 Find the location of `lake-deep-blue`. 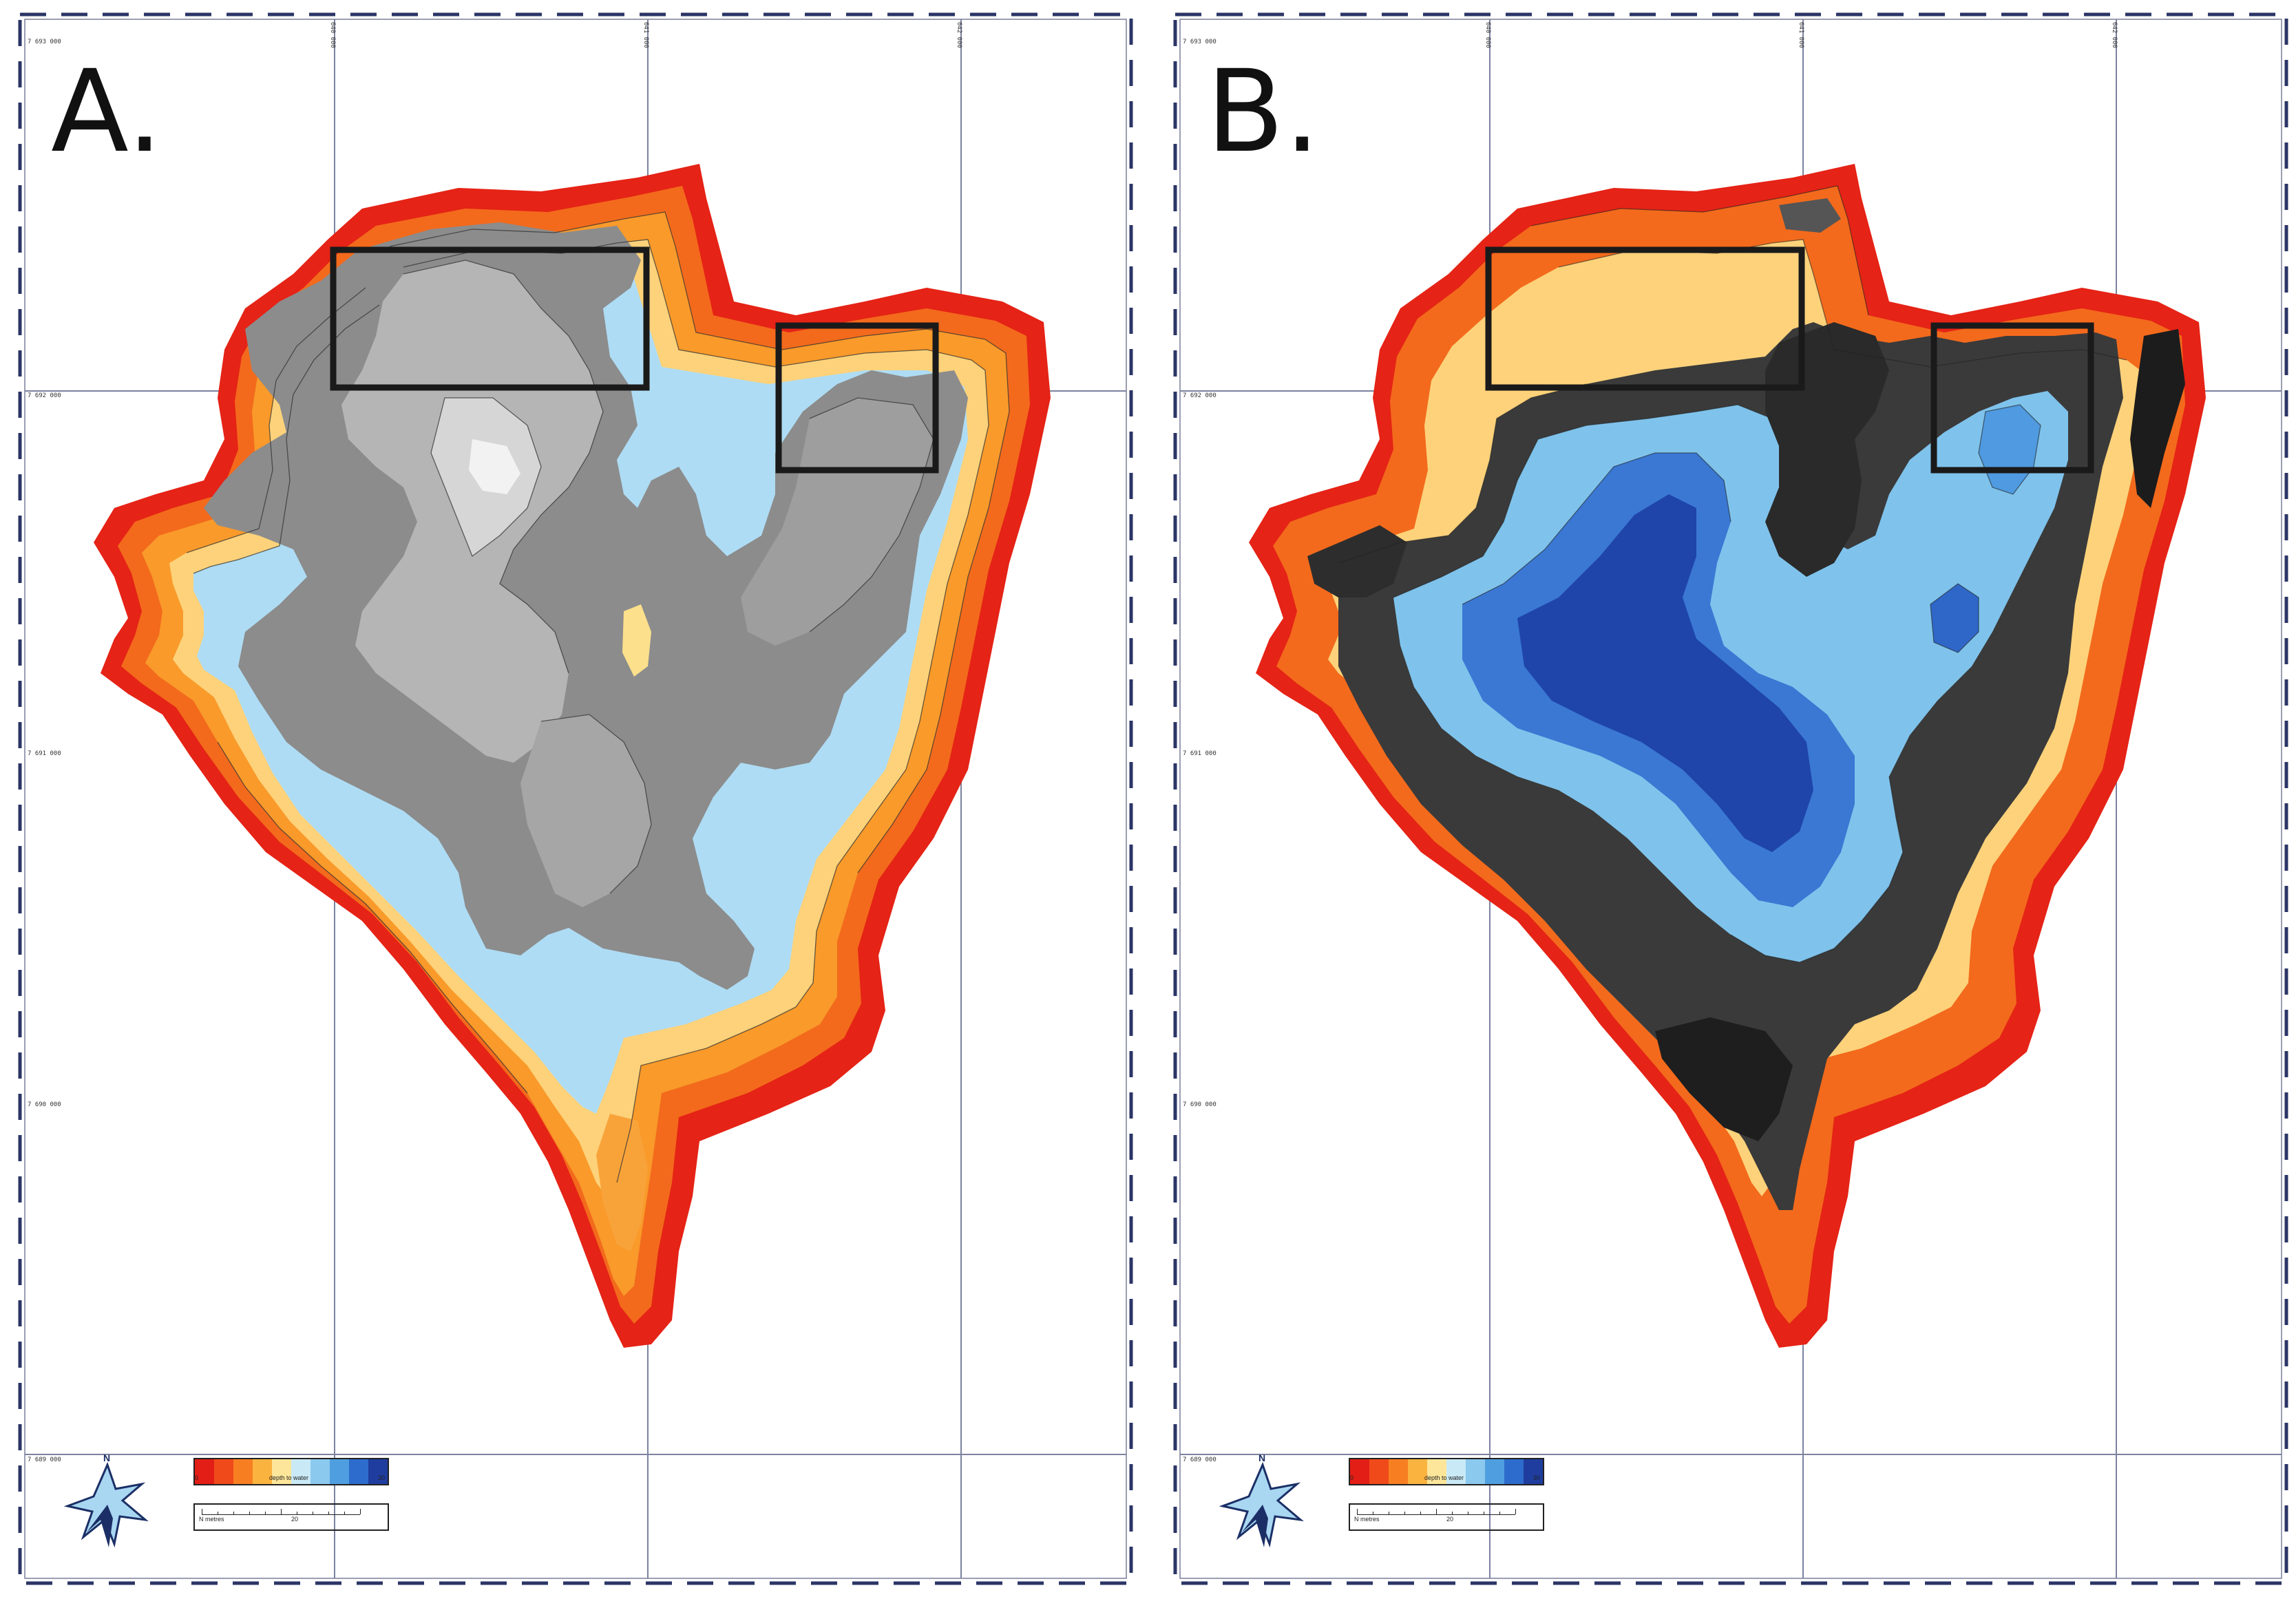

lake-deep-blue is located at coordinates (1665, 673).